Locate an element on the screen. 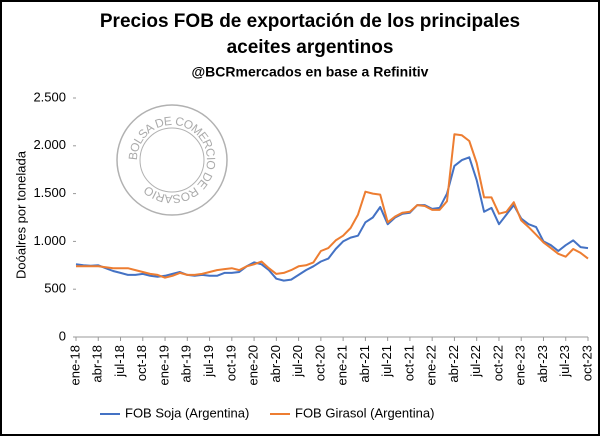 Image resolution: width=600 pixels, height=436 pixels. x-tick-label: abr-20 is located at coordinates (275, 364).